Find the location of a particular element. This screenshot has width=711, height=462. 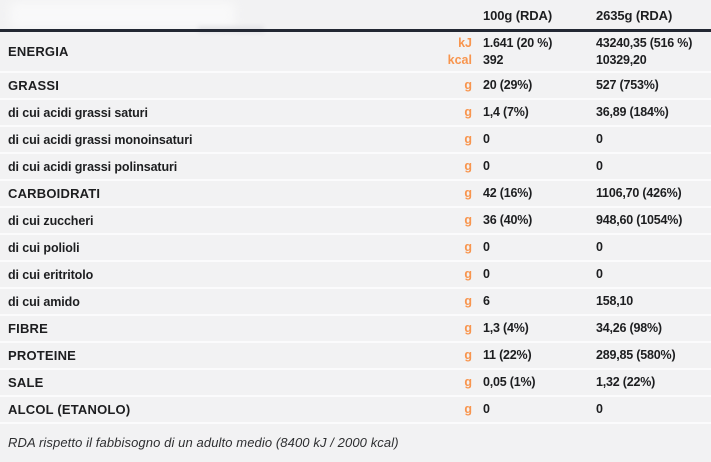

row-label: ALCOL (ETANOLO) is located at coordinates (69, 409).